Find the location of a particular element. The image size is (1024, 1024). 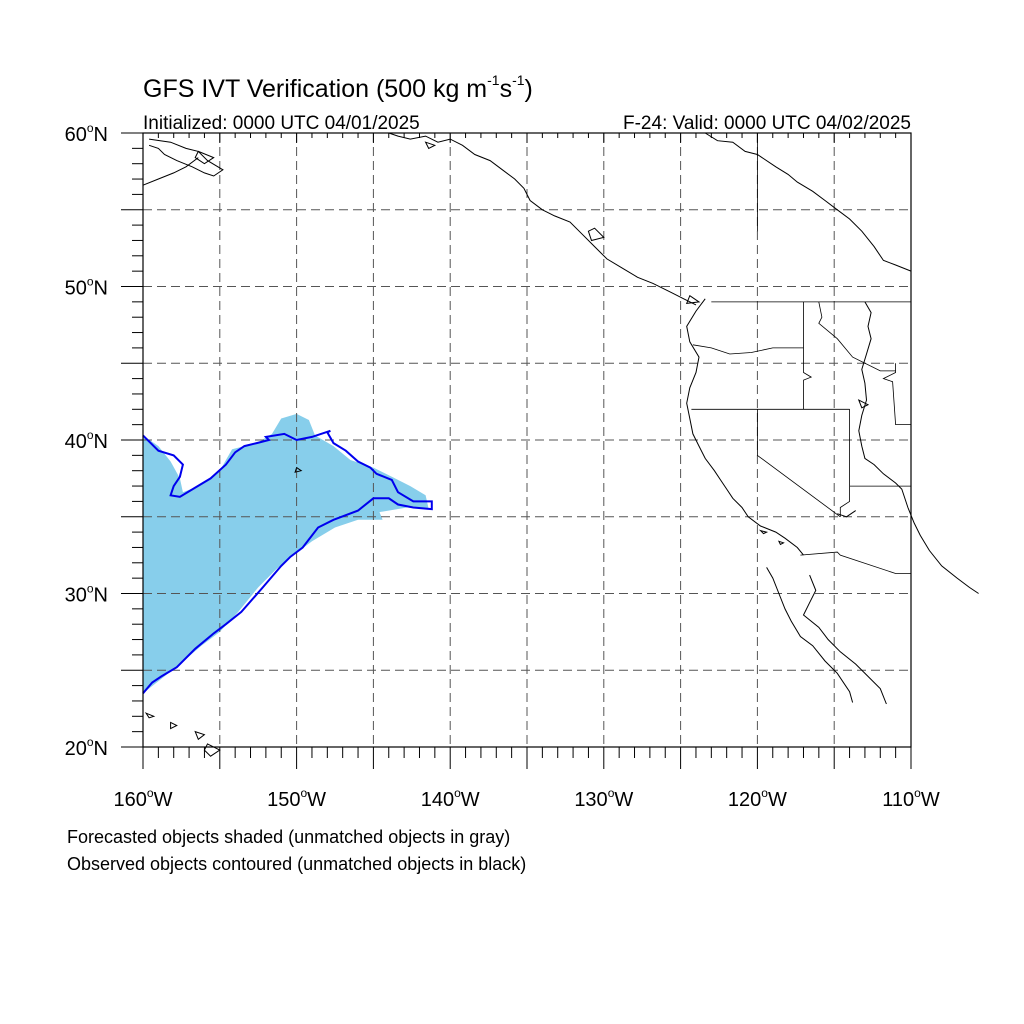

lat-label: 40oN is located at coordinates (86, 440).